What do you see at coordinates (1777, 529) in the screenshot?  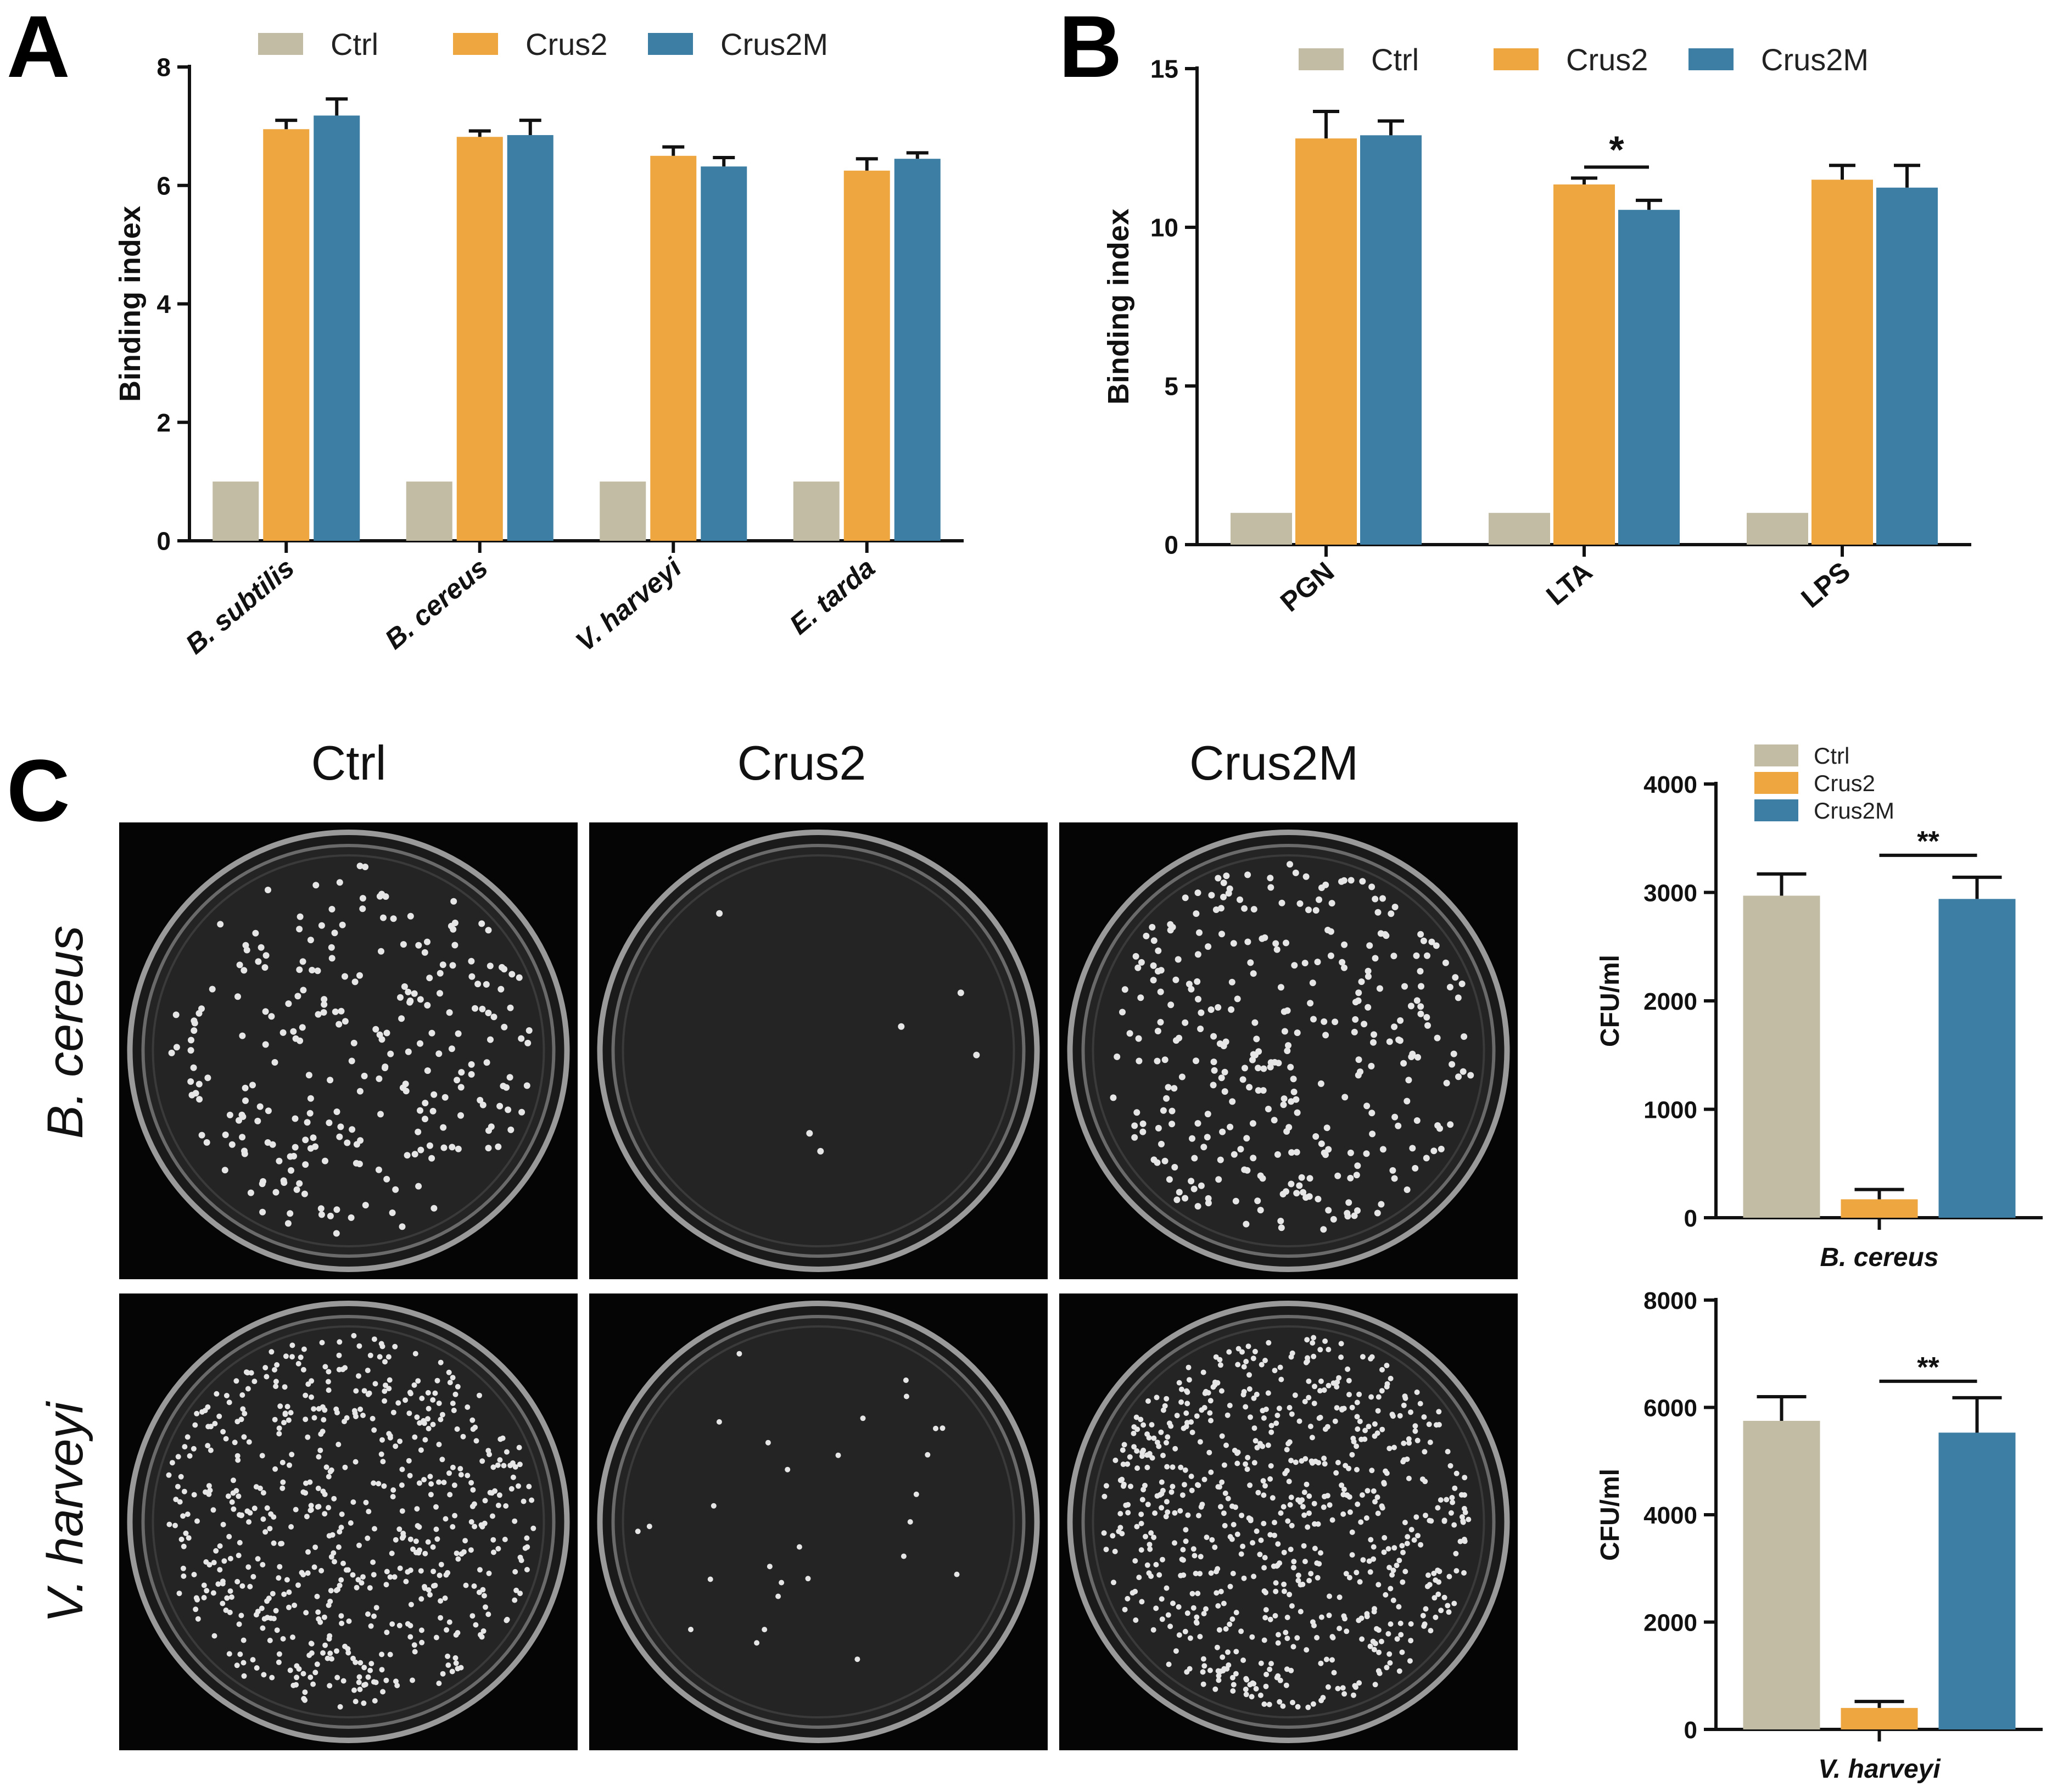 I see `bar-ctrl-lps` at bounding box center [1777, 529].